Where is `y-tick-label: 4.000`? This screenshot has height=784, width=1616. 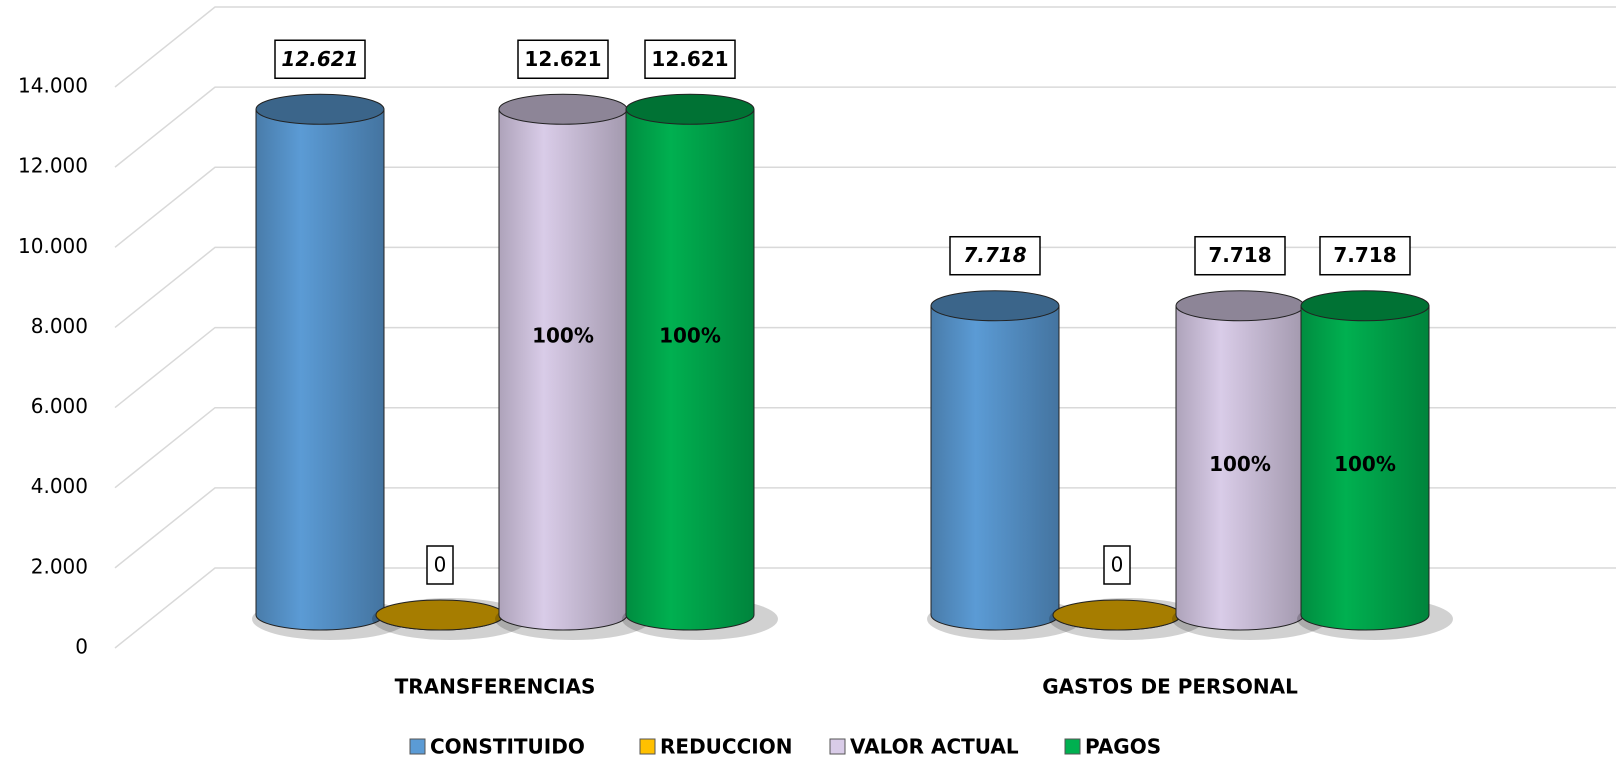
y-tick-label: 4.000 is located at coordinates (59, 486).